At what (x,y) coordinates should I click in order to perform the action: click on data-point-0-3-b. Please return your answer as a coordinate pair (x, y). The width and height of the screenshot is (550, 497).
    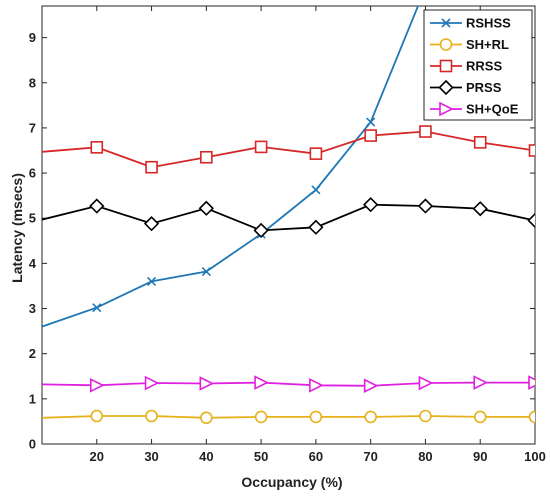
    Looking at the image, I should click on (206, 271).